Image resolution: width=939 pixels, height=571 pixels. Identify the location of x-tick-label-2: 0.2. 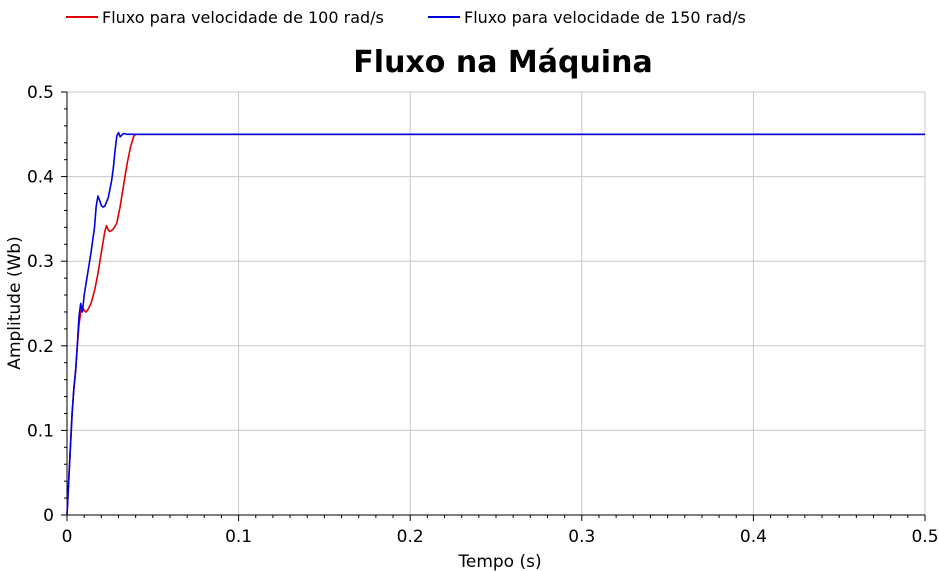
(410, 537).